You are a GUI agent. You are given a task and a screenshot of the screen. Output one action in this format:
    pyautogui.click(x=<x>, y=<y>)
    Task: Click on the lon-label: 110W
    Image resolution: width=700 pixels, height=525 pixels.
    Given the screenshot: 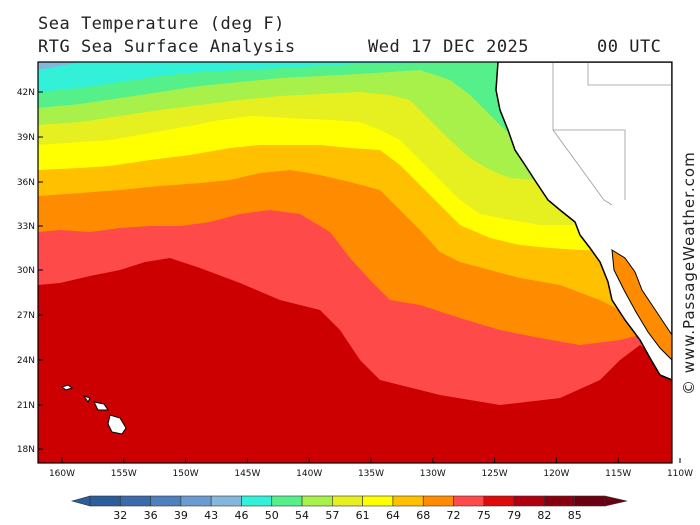 What is the action you would take?
    pyautogui.click(x=680, y=474)
    